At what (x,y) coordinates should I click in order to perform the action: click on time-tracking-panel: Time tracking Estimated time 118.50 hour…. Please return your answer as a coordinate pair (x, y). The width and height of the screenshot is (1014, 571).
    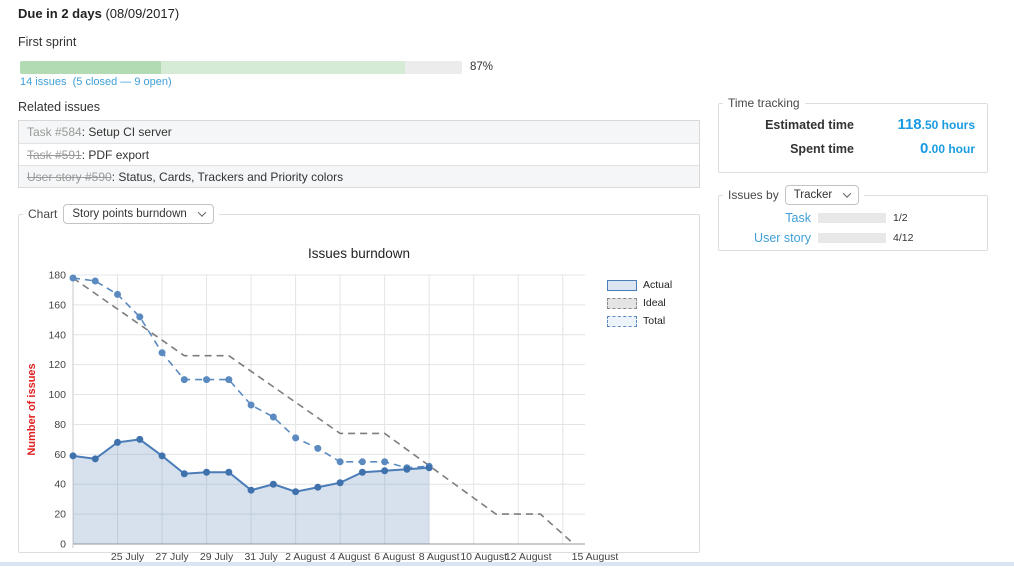
    Looking at the image, I should click on (853, 134).